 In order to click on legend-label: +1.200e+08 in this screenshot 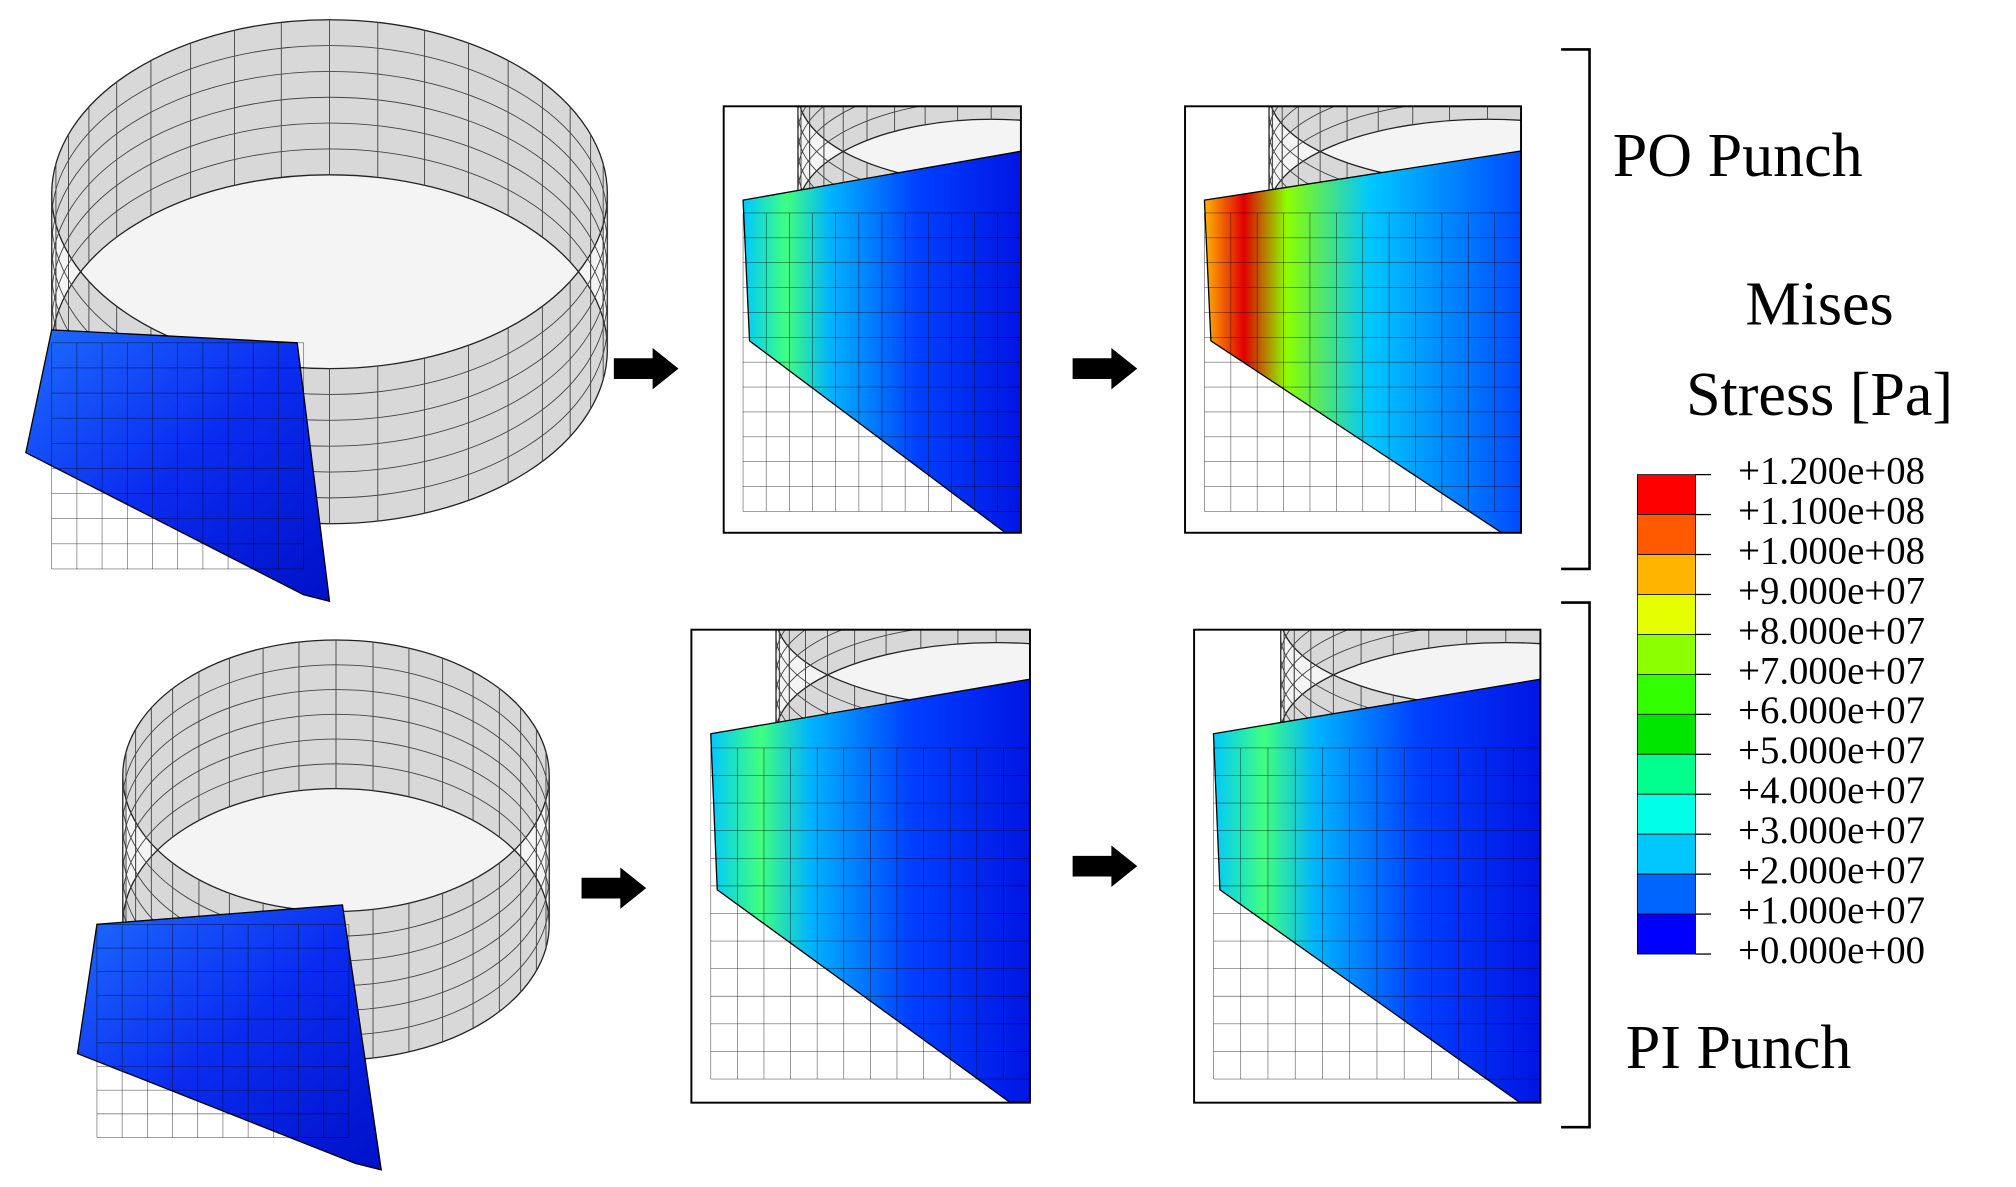, I will do `click(1831, 470)`.